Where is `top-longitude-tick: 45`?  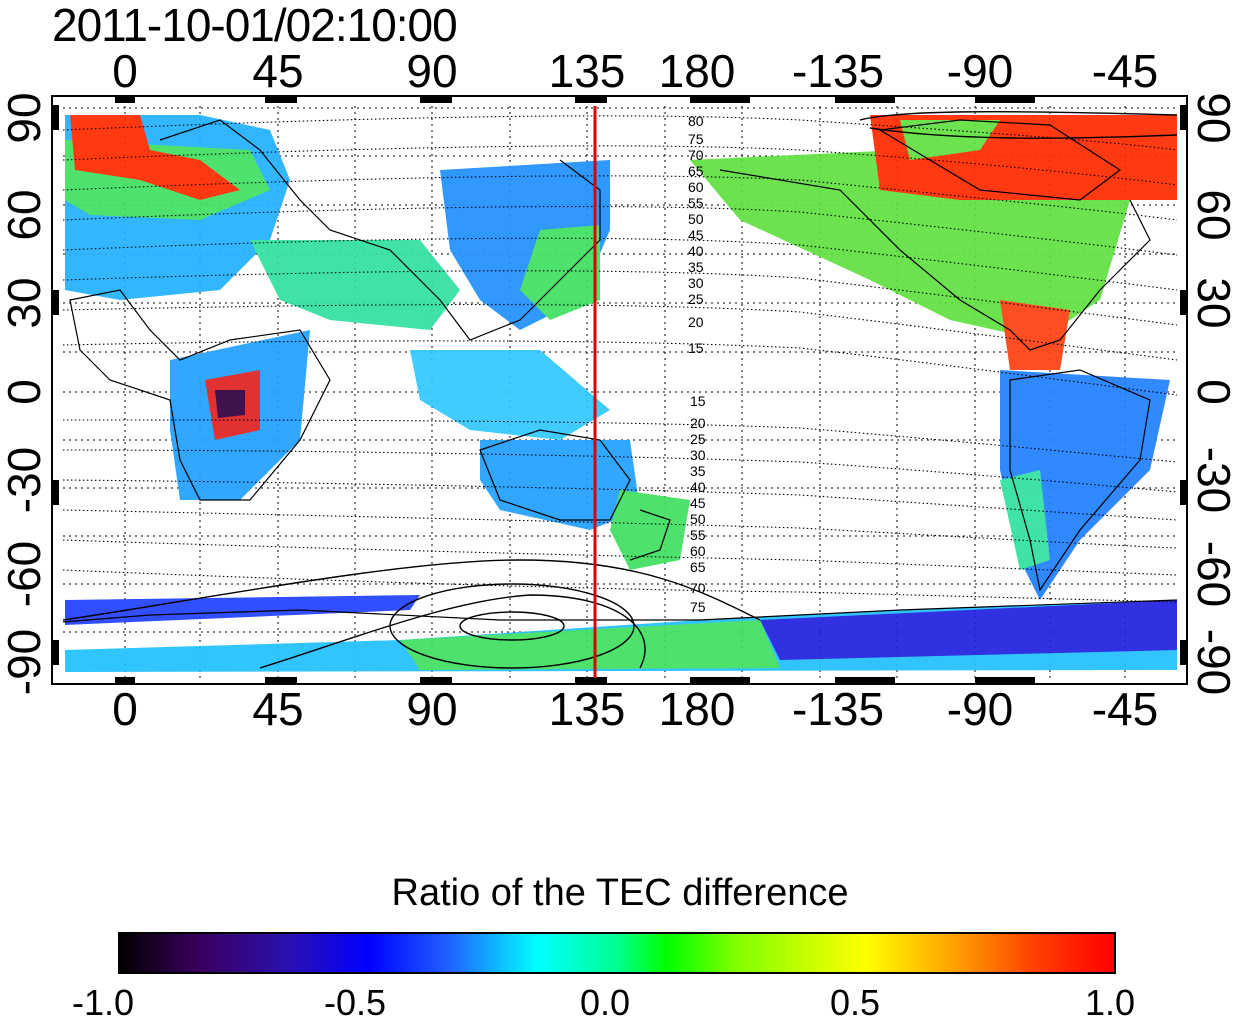
top-longitude-tick: 45 is located at coordinates (278, 71).